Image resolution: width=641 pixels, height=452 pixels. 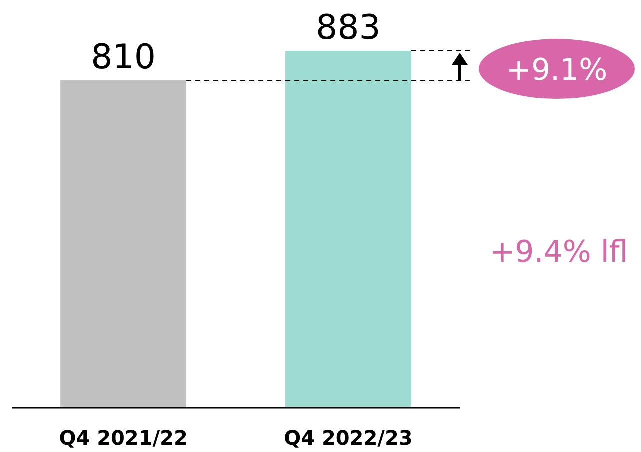 What do you see at coordinates (348, 28) in the screenshot?
I see `data-label: 883` at bounding box center [348, 28].